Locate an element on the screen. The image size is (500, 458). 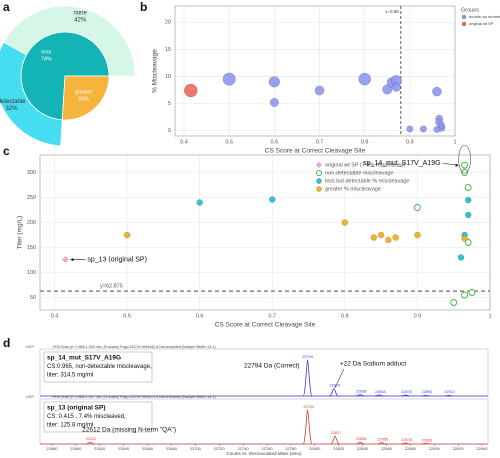
x-tick-label: 22820 is located at coordinates (339, 448).